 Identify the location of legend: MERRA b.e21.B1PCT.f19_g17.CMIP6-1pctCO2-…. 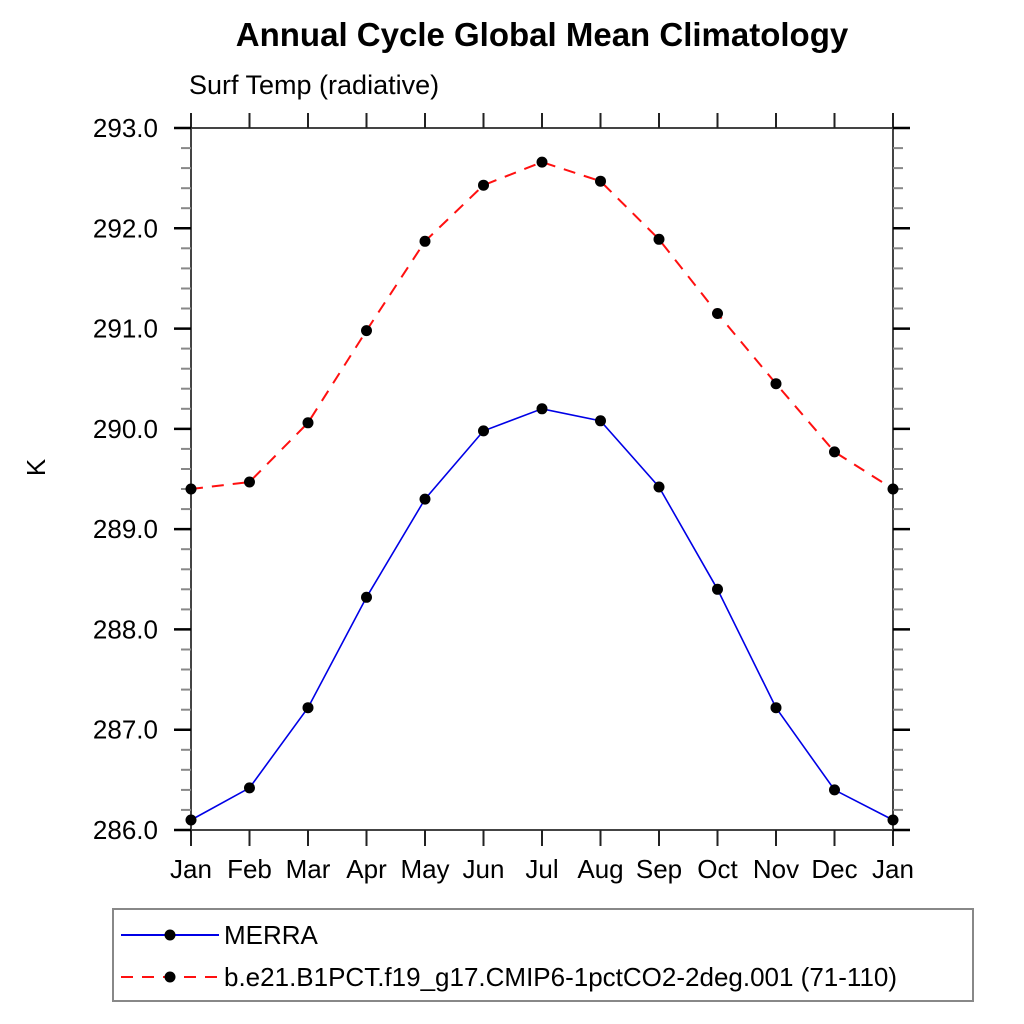
(543, 955).